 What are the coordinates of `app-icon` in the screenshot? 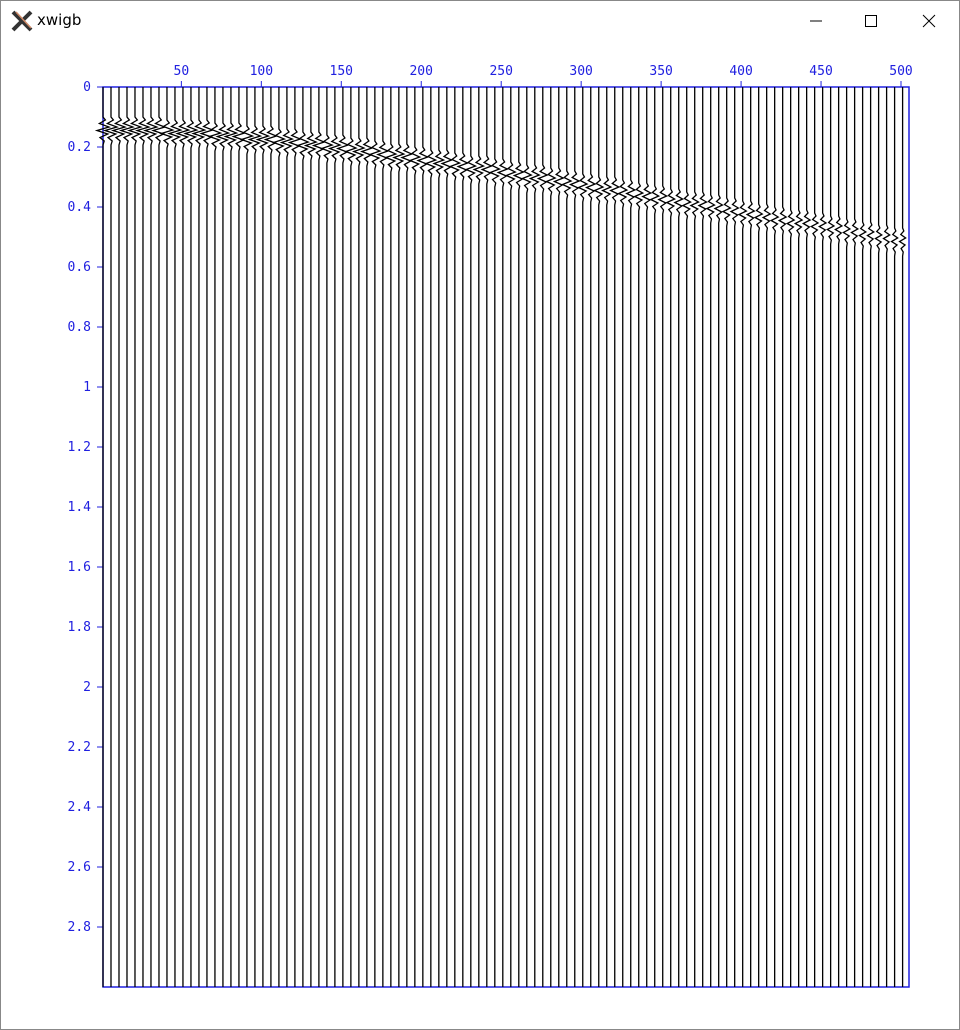 It's located at (22, 21).